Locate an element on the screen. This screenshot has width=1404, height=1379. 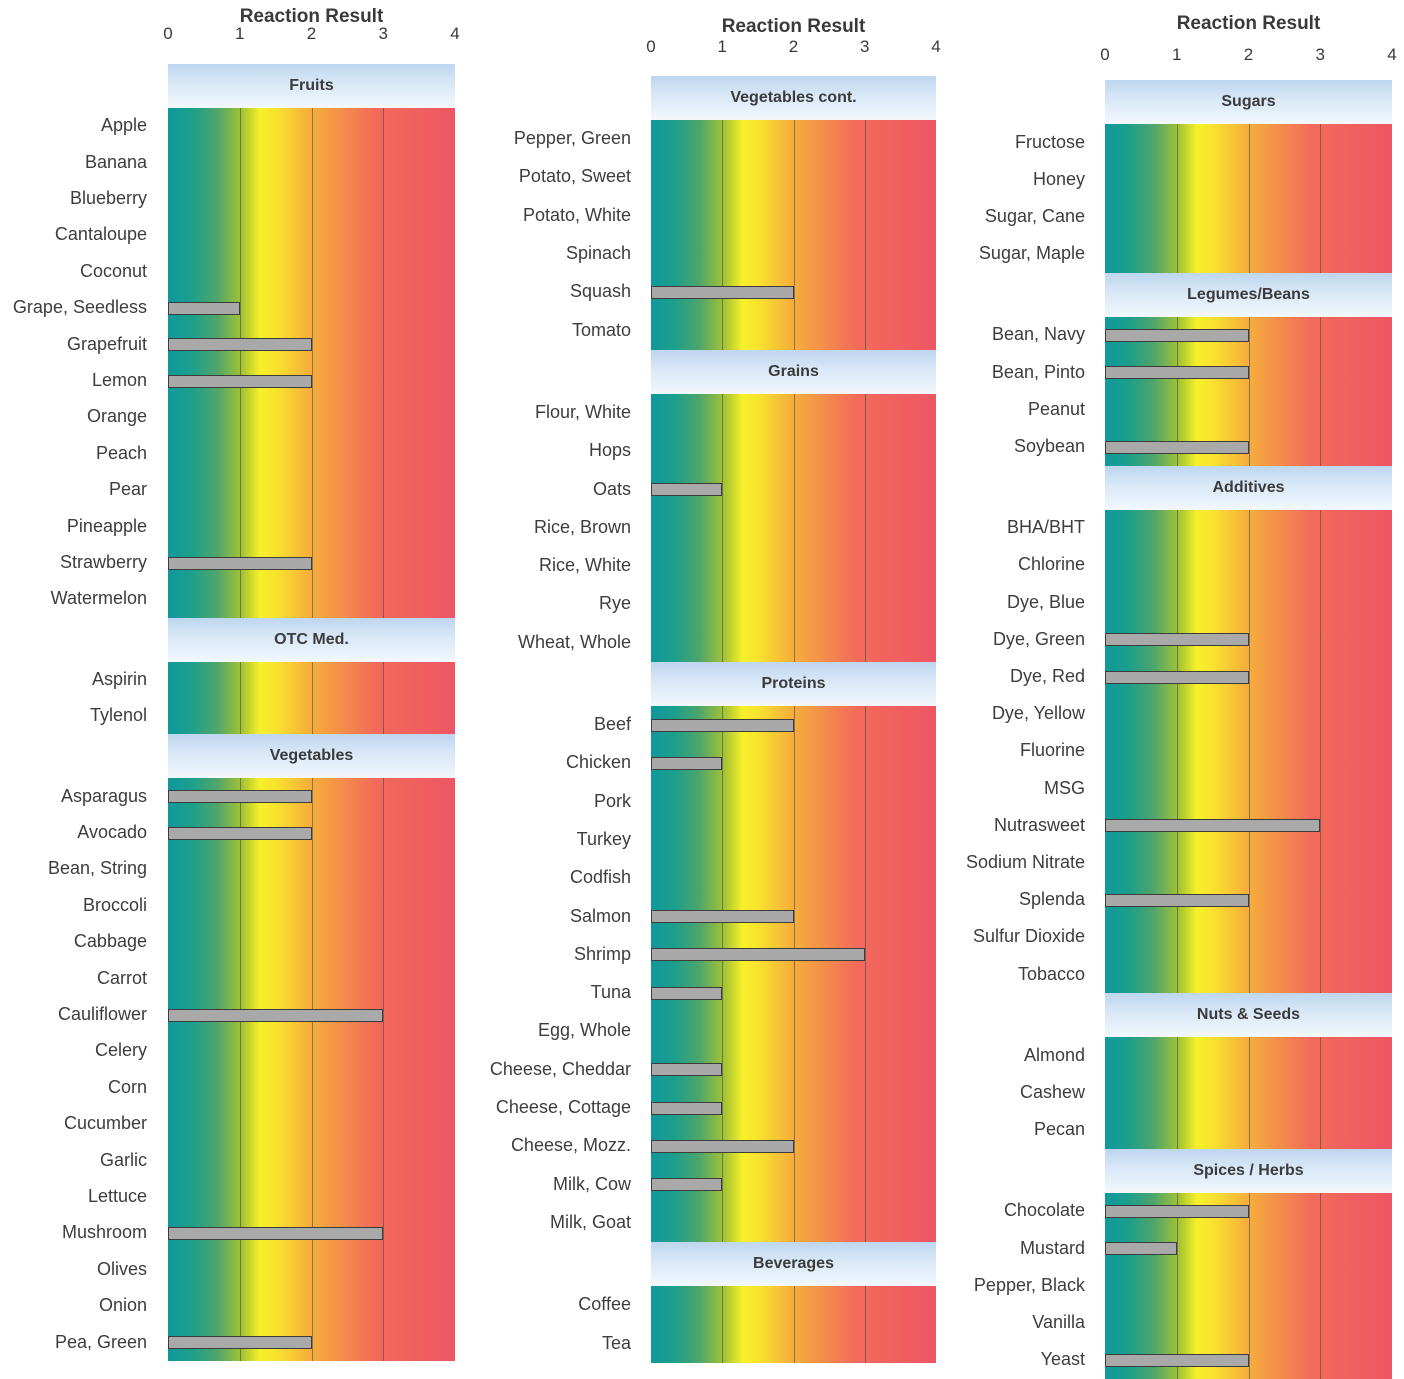
food-label: Spinach is located at coordinates (598, 253).